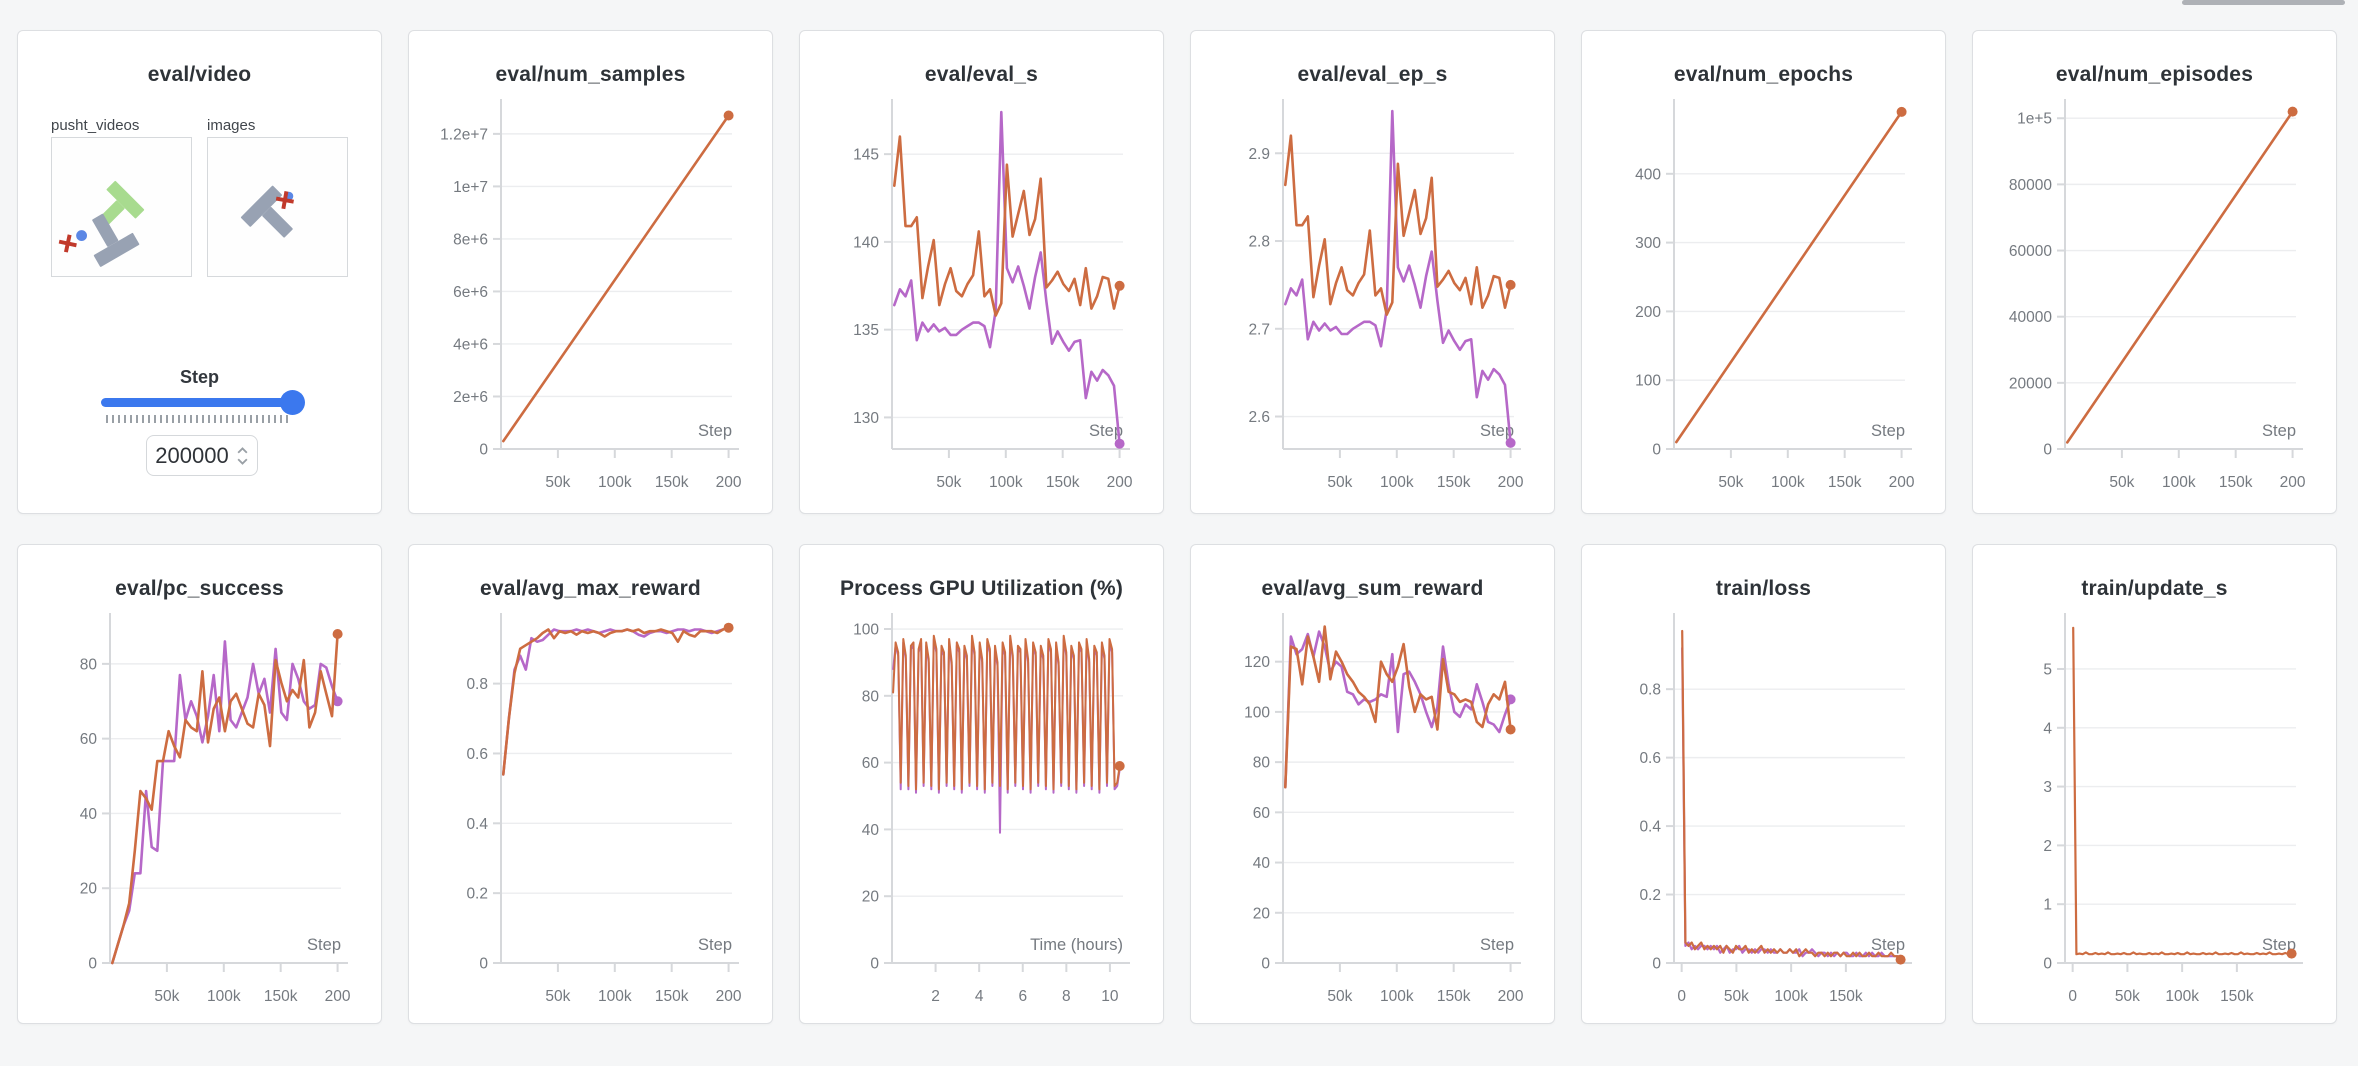  Describe the element at coordinates (982, 811) in the screenshot. I see `chart-process-gpu-utilization: 0 20 40 60 80 100 2 4 6 8 10 Time (hours)` at that location.